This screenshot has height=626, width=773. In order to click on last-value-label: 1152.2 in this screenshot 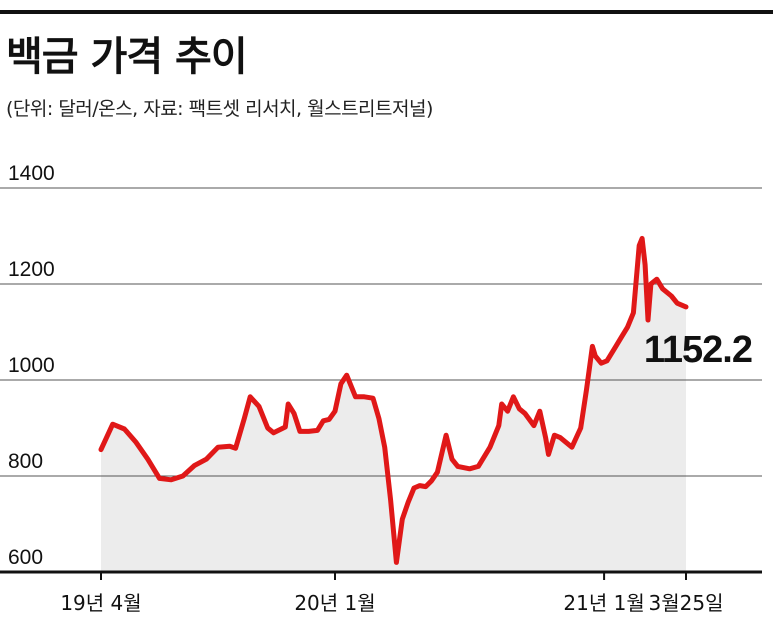, I will do `click(698, 350)`.